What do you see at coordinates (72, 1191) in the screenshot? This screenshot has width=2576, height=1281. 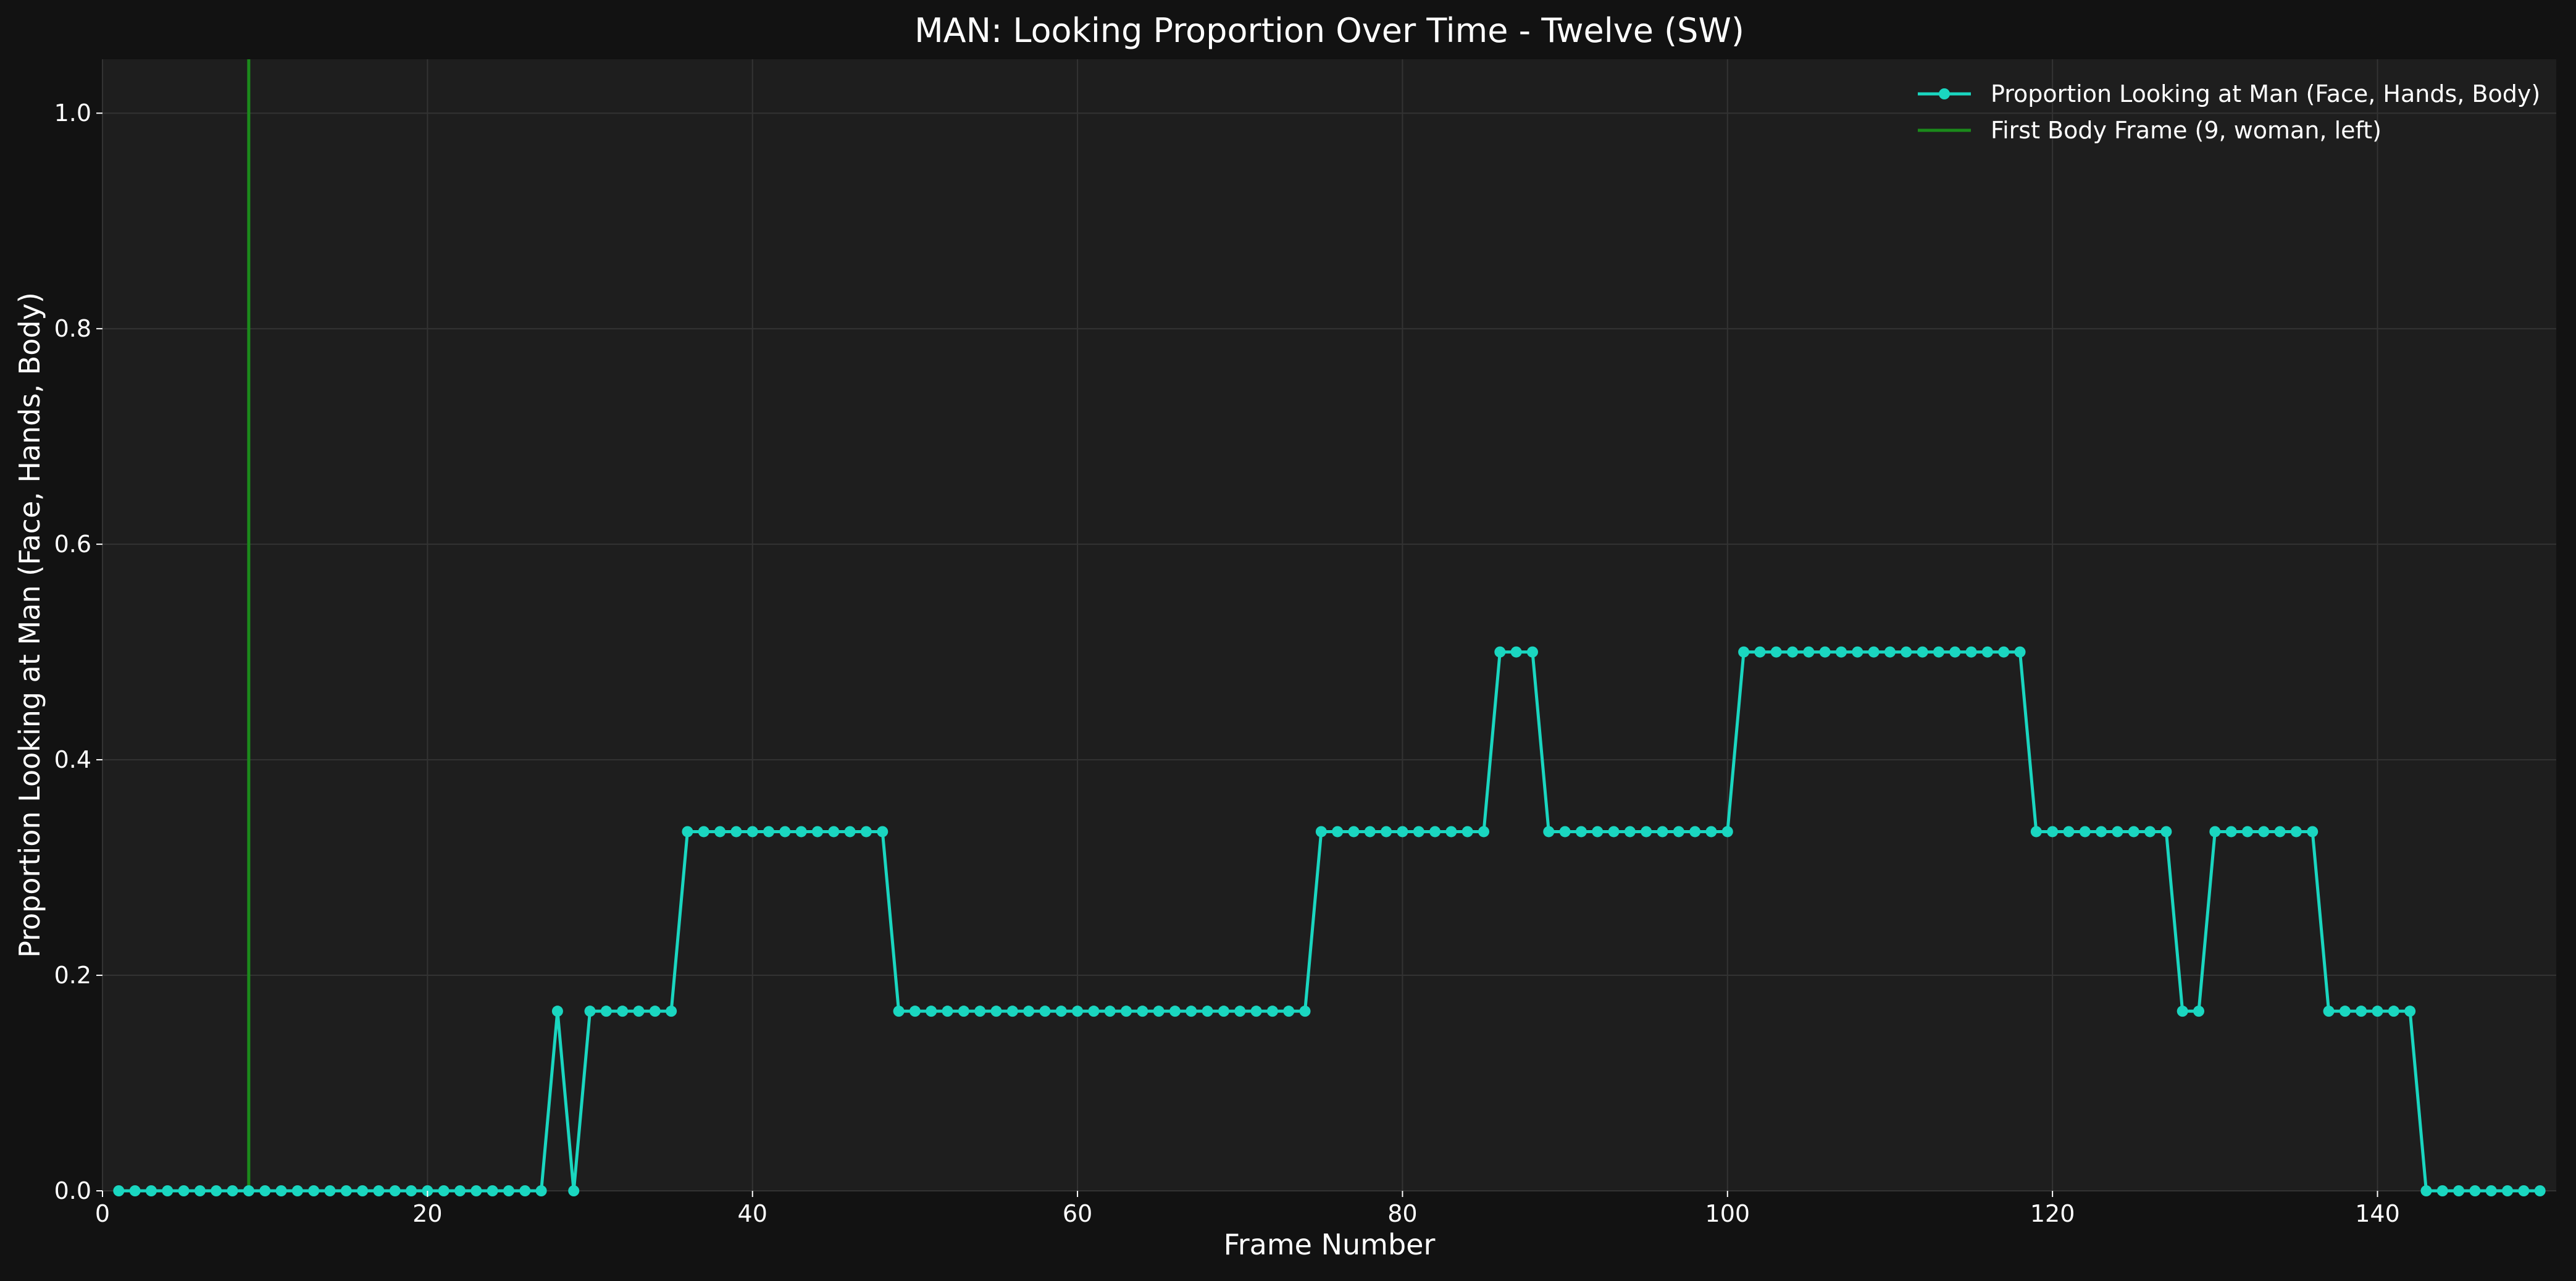 I see `y-tick-label: 0.0` at bounding box center [72, 1191].